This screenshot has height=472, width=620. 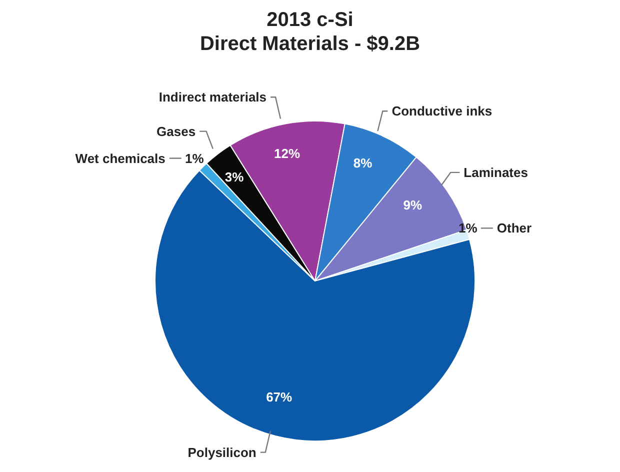 I want to click on data-label: 8%, so click(x=363, y=162).